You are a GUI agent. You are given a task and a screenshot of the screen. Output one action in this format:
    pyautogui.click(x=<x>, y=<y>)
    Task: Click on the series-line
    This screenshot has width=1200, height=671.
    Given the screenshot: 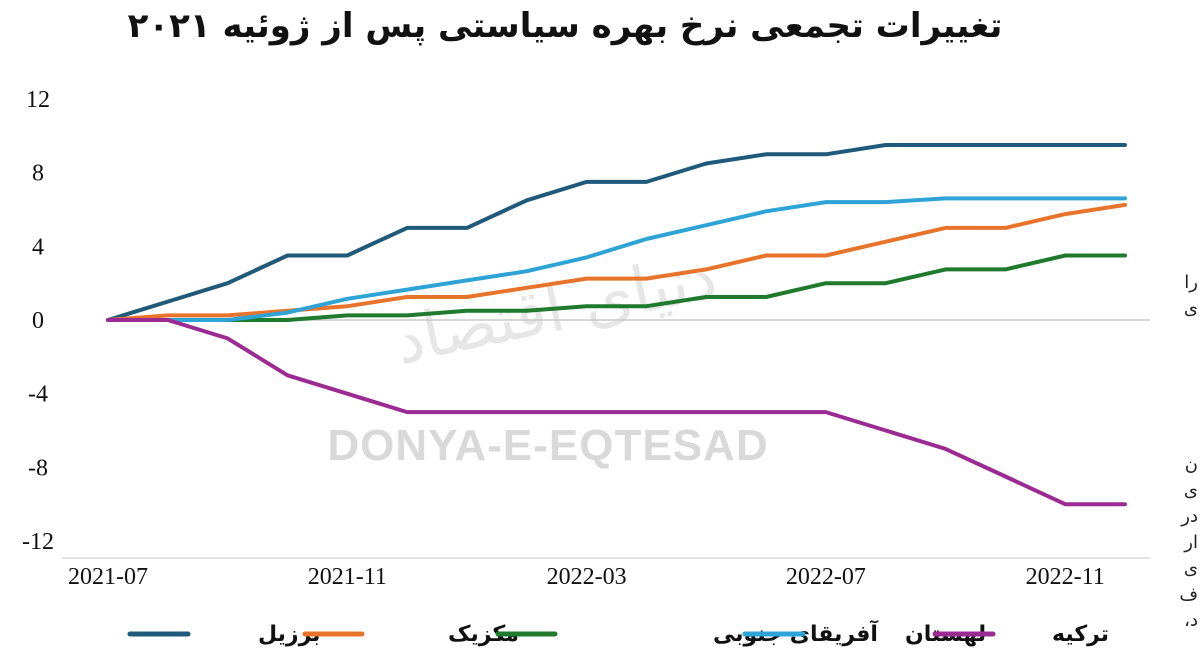 What is the action you would take?
    pyautogui.click(x=616, y=287)
    